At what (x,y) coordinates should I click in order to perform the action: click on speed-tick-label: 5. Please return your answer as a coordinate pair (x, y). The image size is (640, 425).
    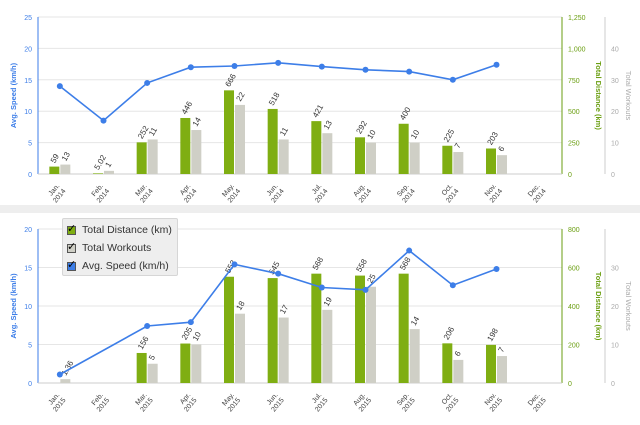
    Looking at the image, I should click on (30, 144).